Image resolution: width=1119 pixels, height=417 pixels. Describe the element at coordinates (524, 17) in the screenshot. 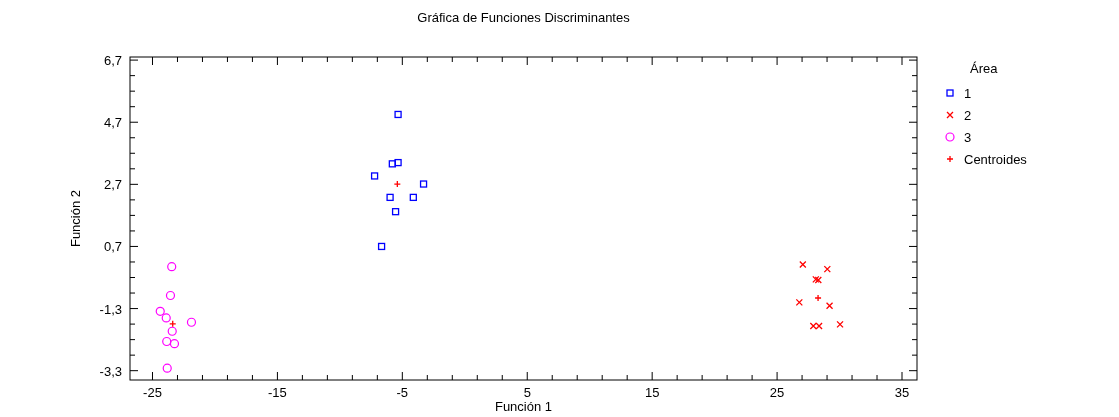

I see `chart-title: Gráfica de Funciones Discriminantes` at that location.